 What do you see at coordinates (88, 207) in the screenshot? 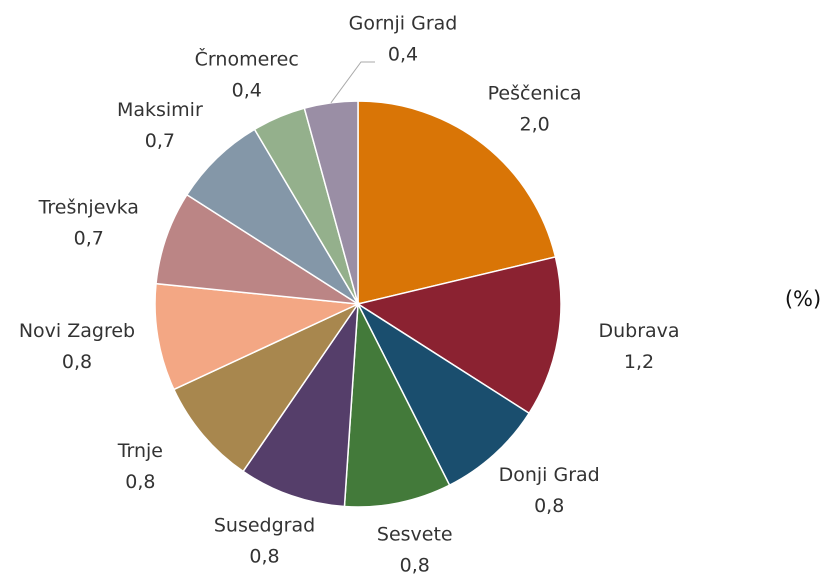
I see `slice-label: Trešnjevka` at bounding box center [88, 207].